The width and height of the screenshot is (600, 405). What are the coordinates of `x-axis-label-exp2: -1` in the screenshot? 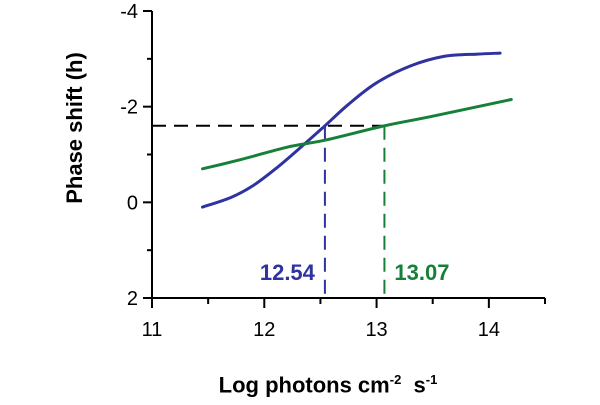 It's located at (431, 379).